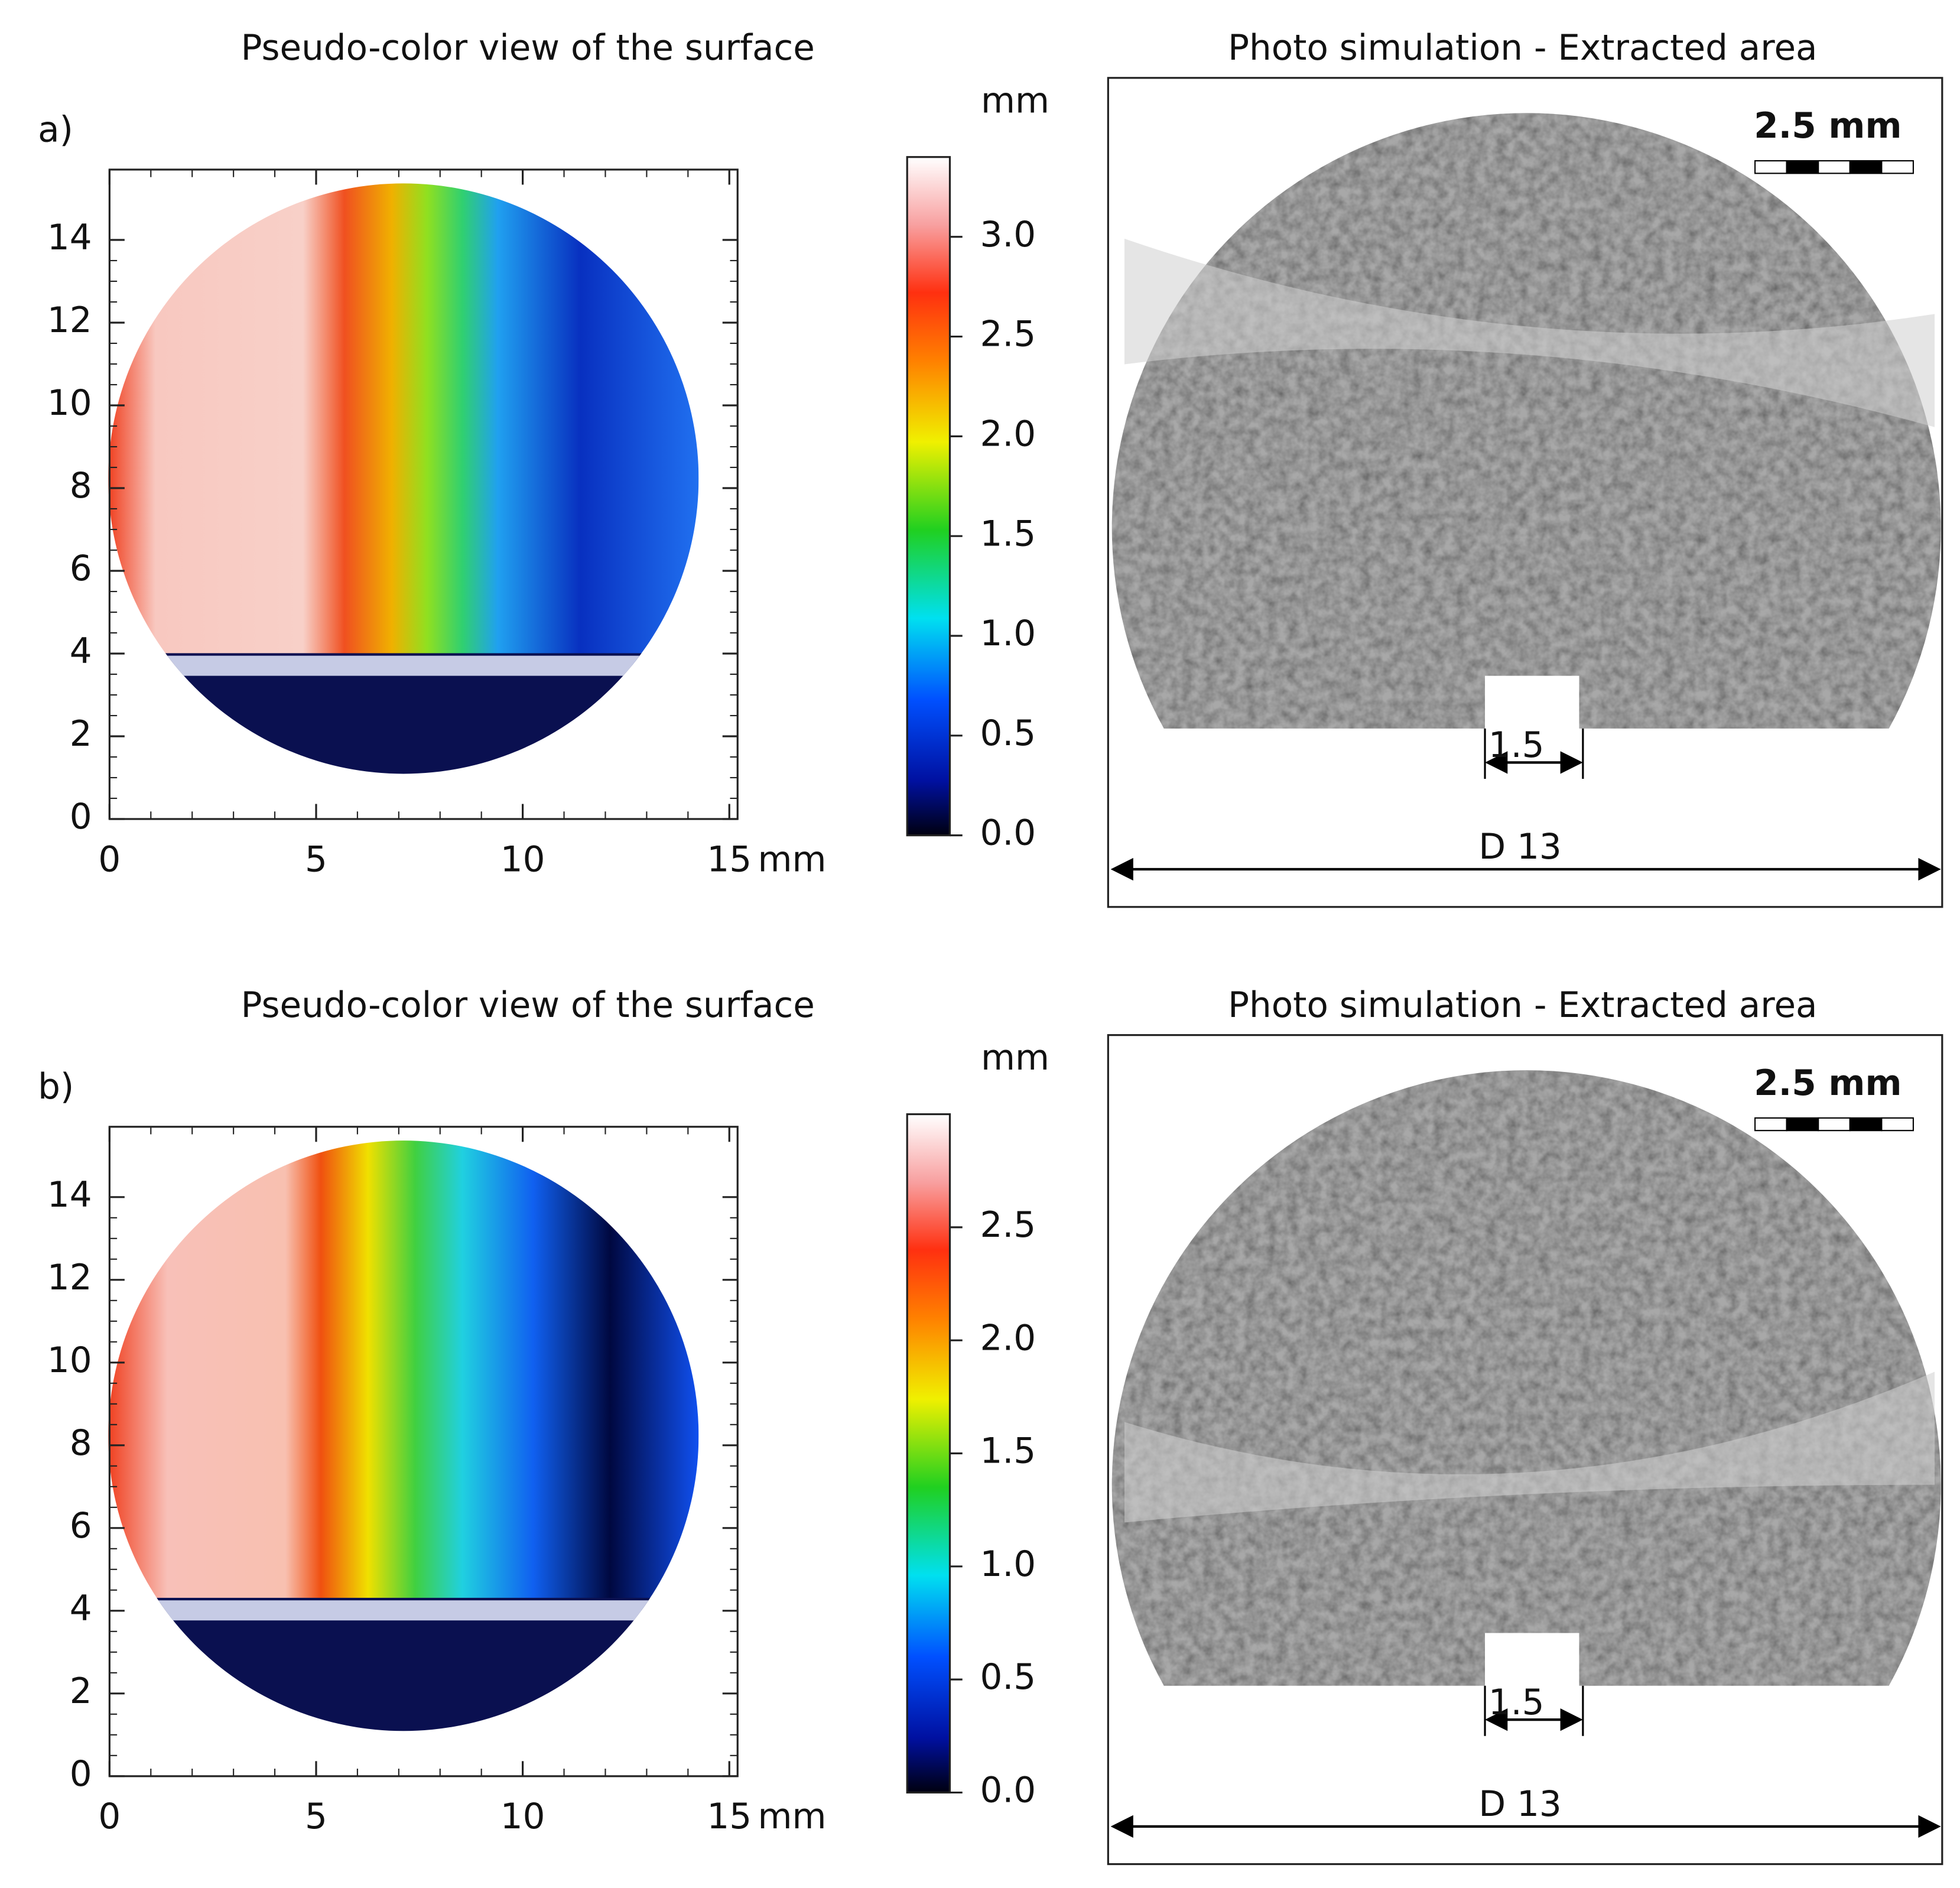 The width and height of the screenshot is (1960, 1888). What do you see at coordinates (55, 129) in the screenshot?
I see `panel-label: a)` at bounding box center [55, 129].